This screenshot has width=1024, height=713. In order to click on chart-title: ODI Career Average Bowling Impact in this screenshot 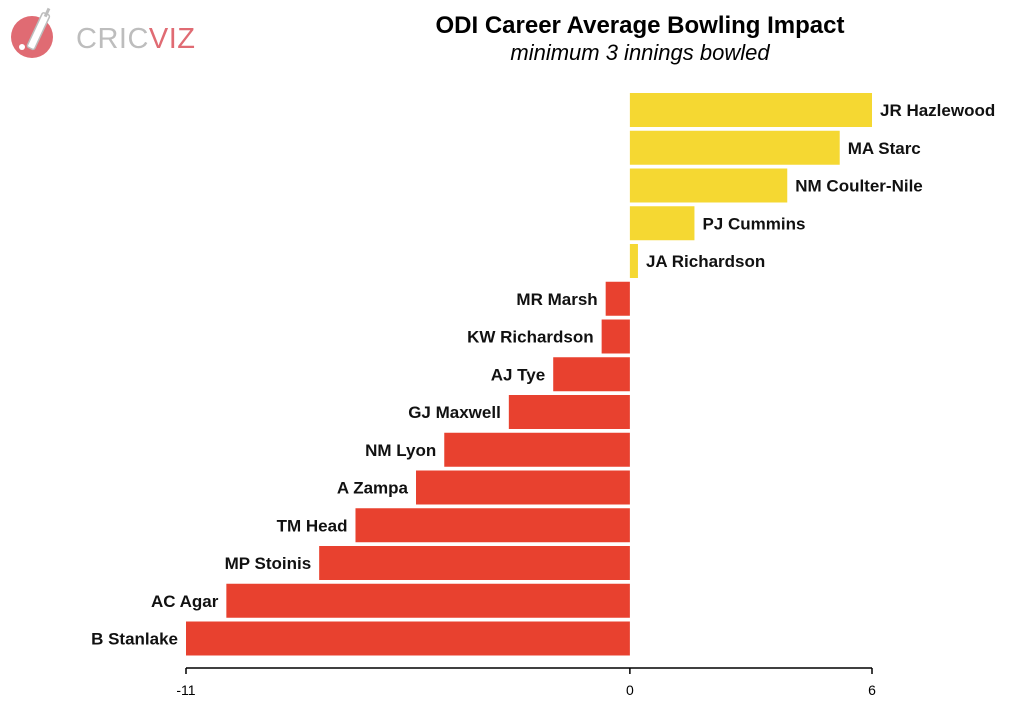, I will do `click(640, 25)`.